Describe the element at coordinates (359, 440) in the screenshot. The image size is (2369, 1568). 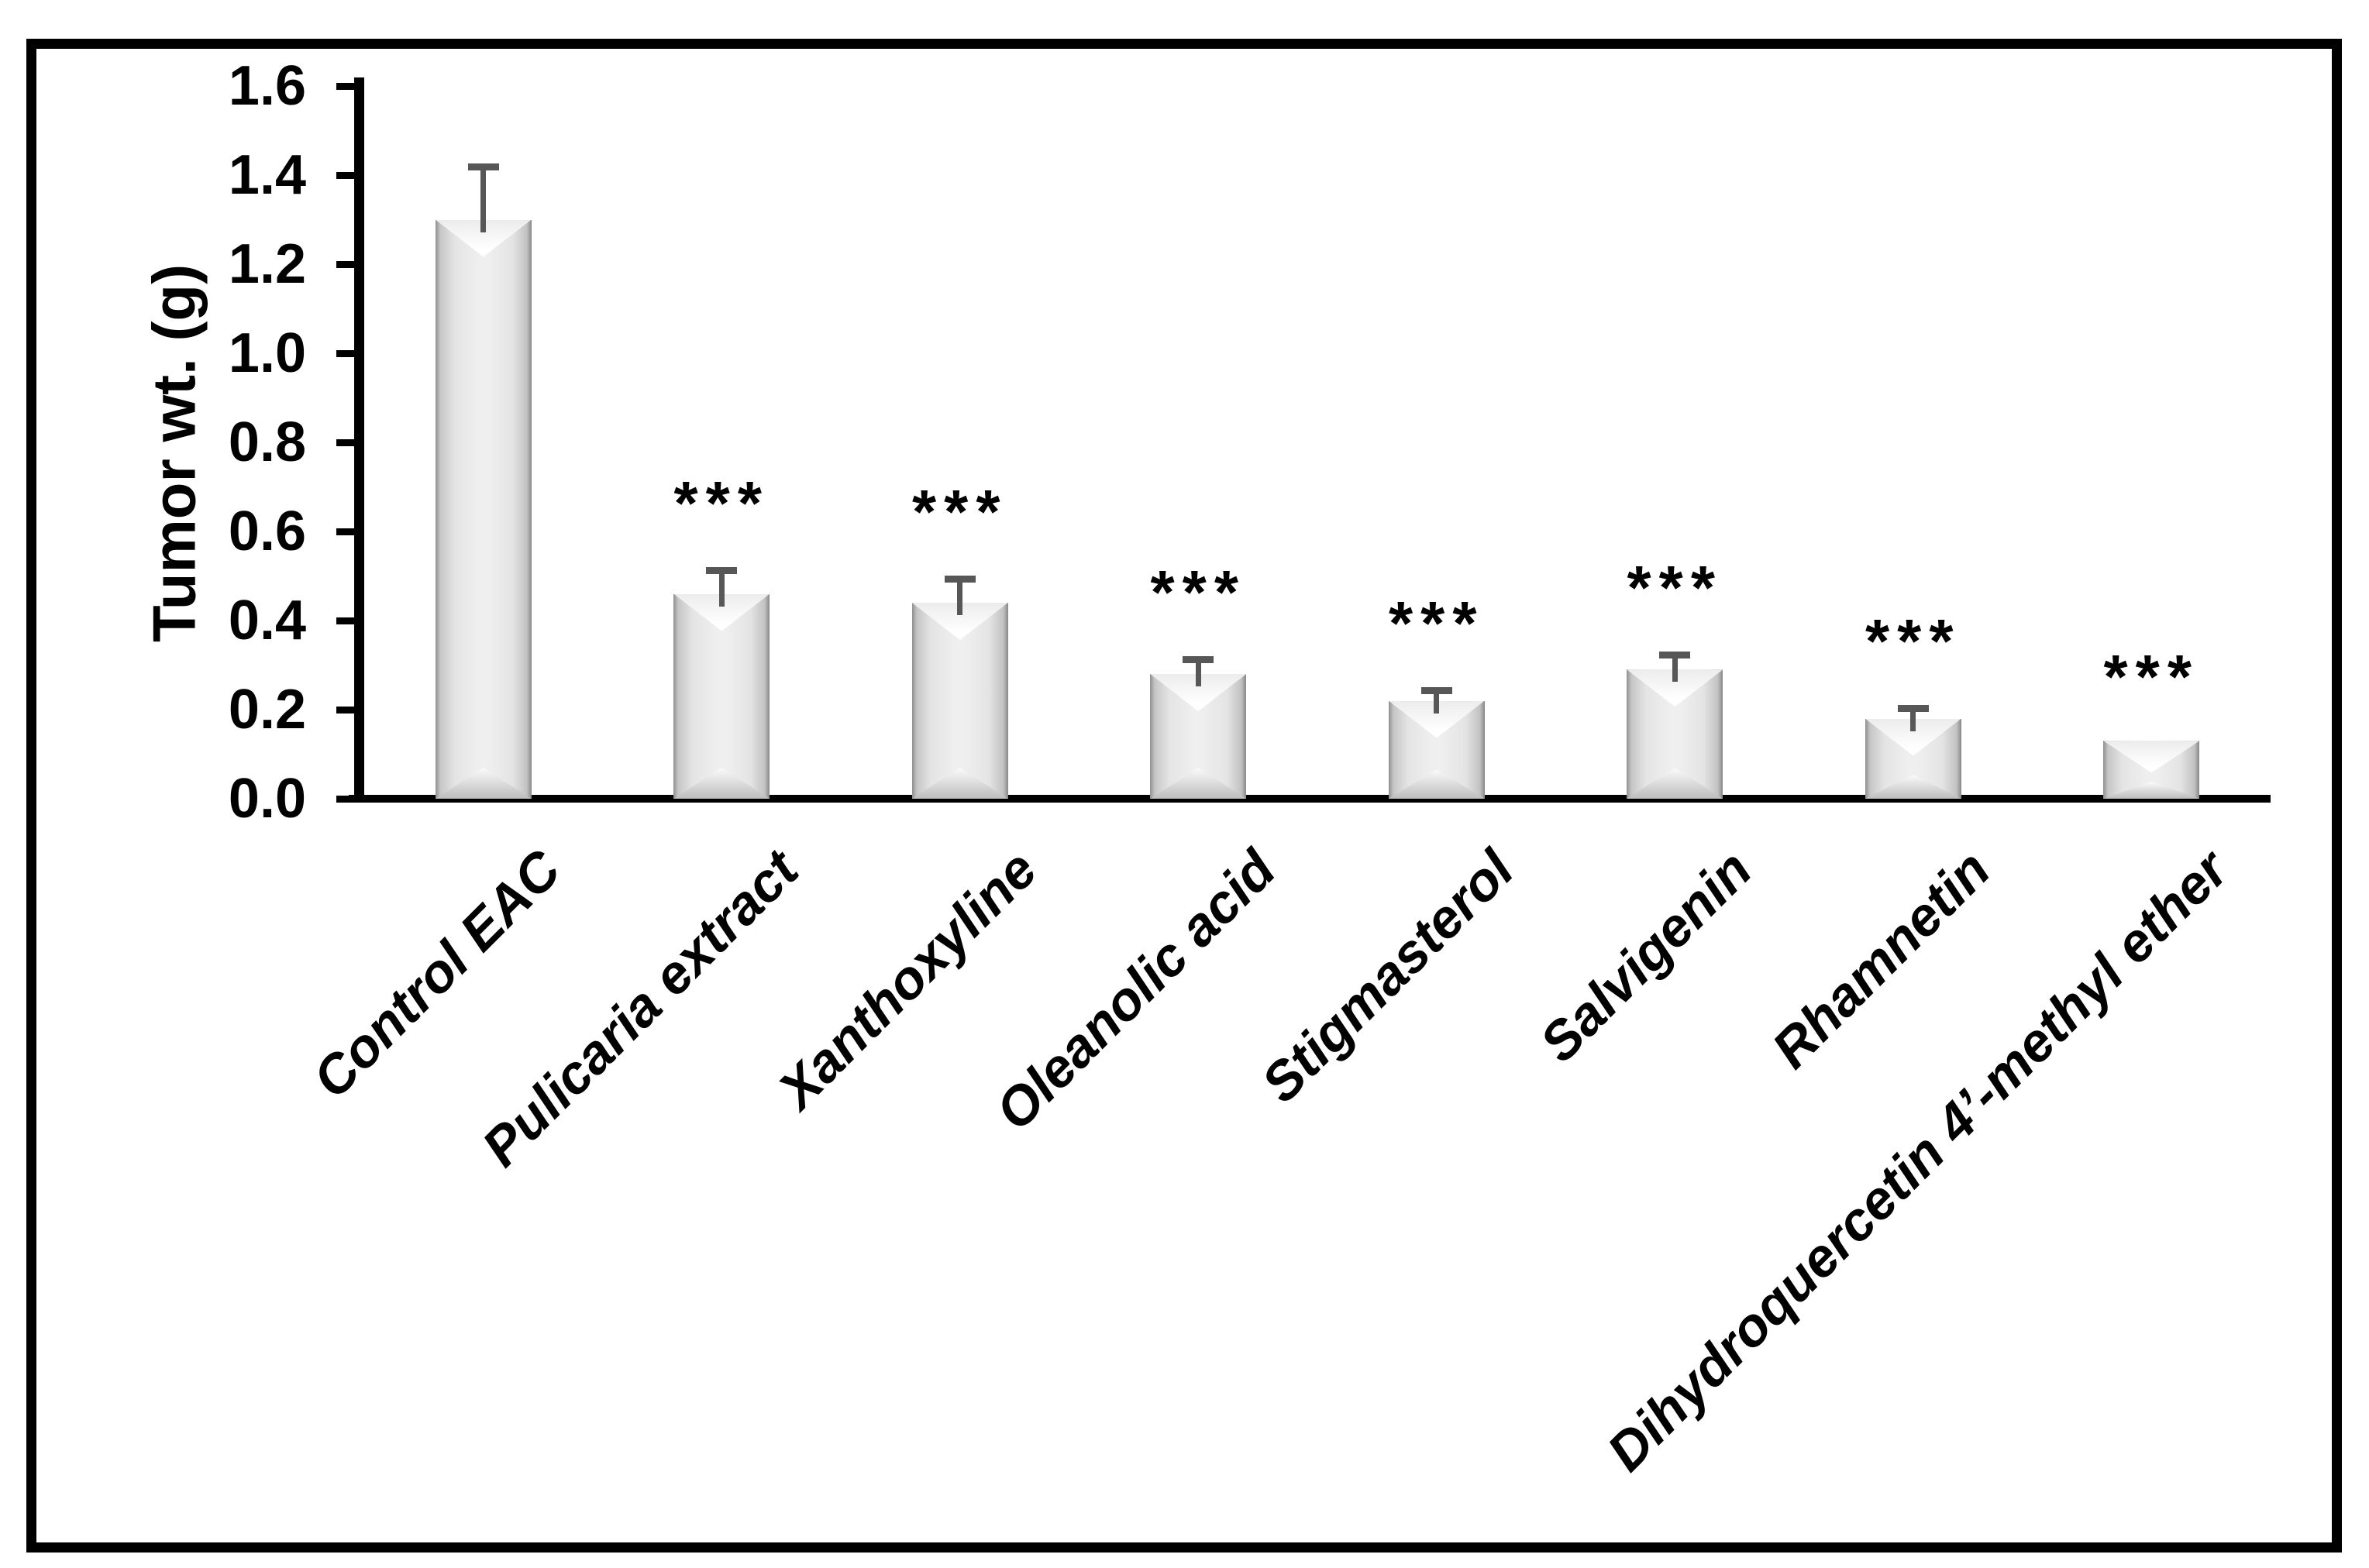
I see `y-axis-line` at that location.